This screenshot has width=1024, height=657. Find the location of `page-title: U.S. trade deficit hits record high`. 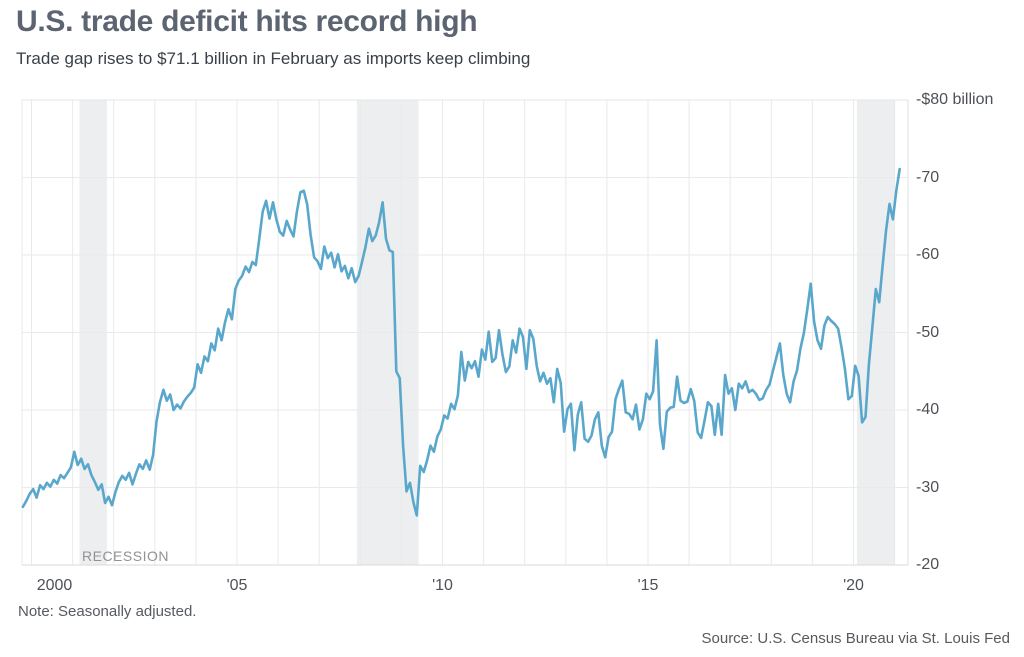

page-title: U.S. trade deficit hits record high is located at coordinates (247, 21).